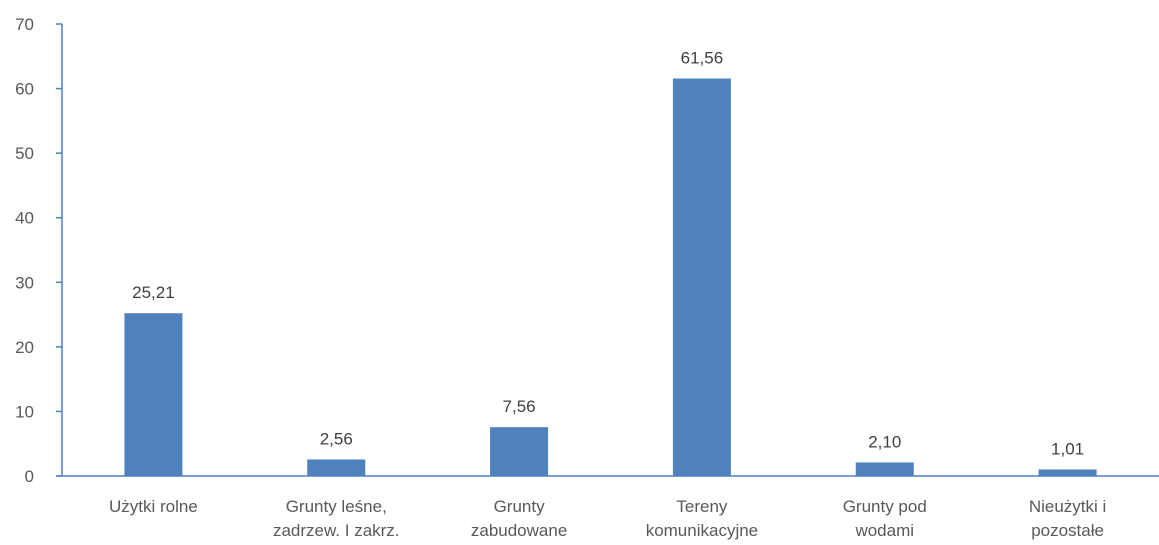 Image resolution: width=1159 pixels, height=545 pixels. I want to click on x-category-label-line: Użytki rolne, so click(153, 506).